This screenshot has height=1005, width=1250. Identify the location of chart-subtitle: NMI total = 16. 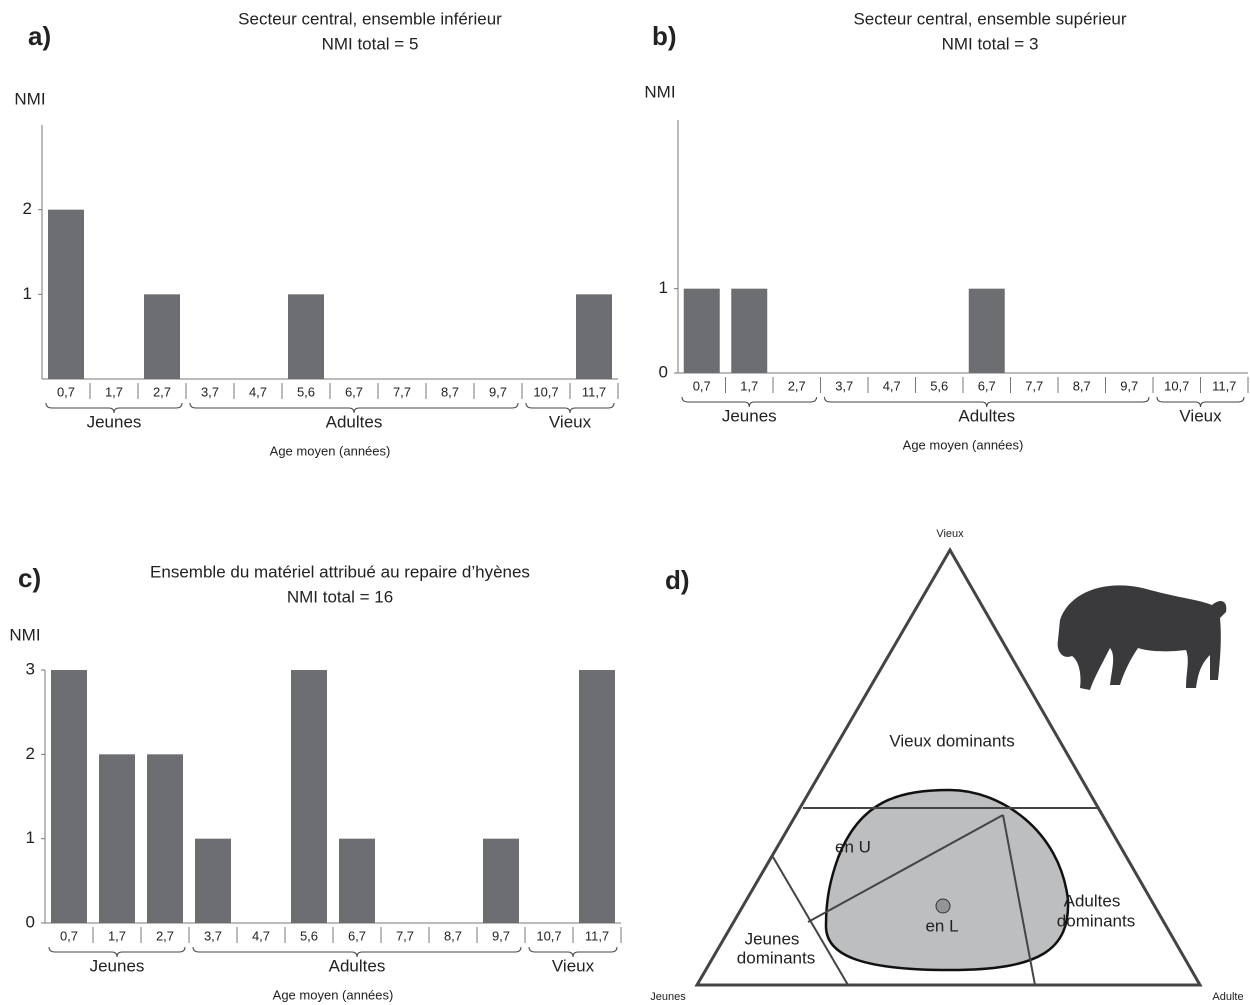
(340, 596).